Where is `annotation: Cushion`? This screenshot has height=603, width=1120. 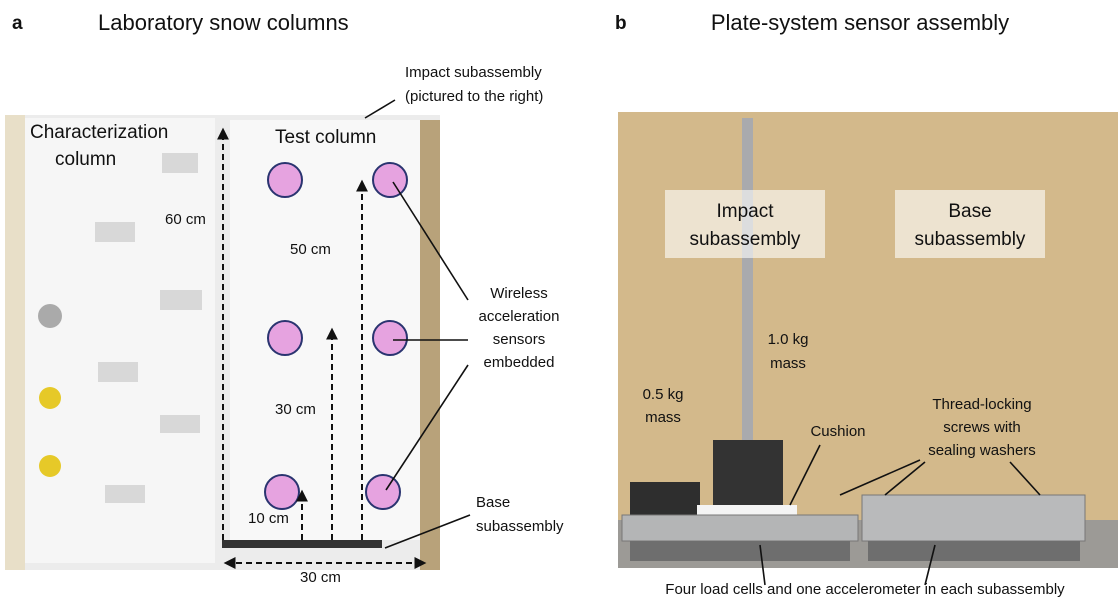
annotation: Cushion is located at coordinates (837, 431).